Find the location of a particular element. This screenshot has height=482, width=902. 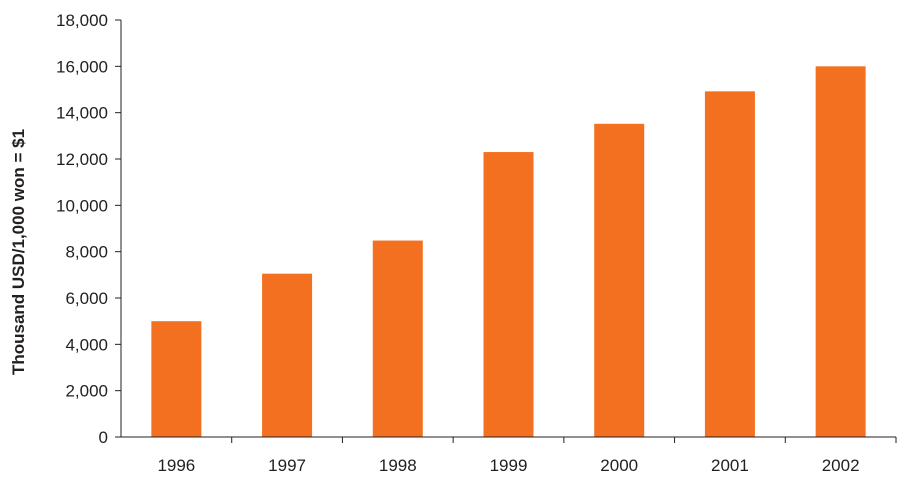

x-tick-label: 2002 is located at coordinates (841, 465).